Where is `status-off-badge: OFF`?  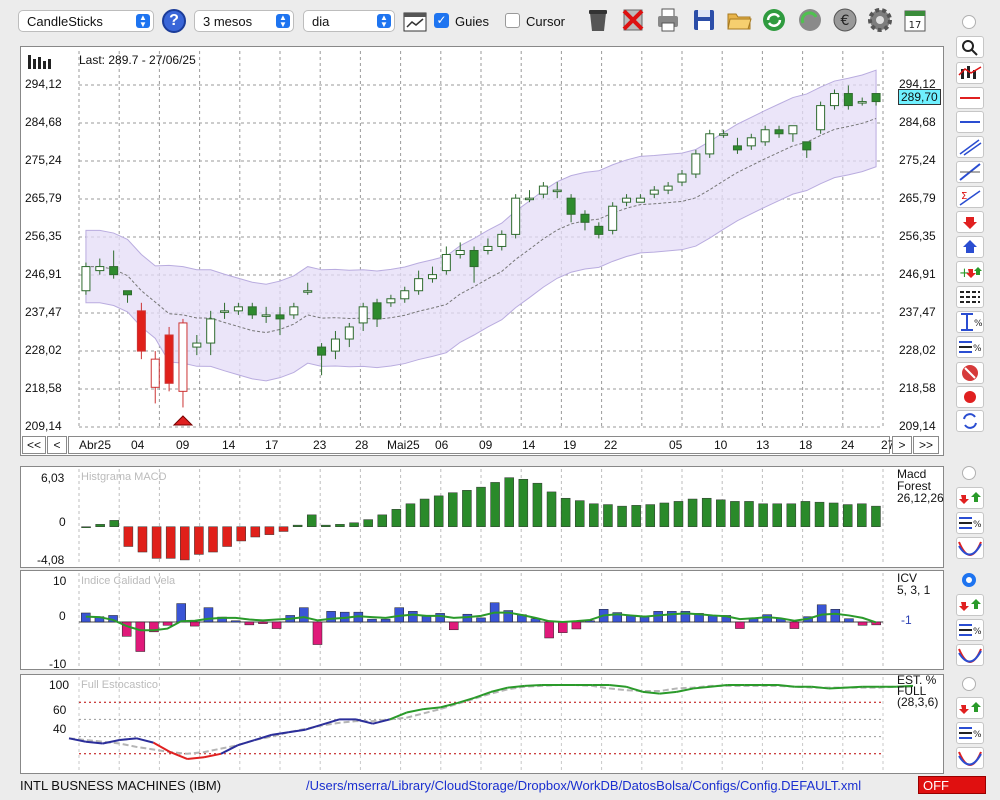 status-off-badge: OFF is located at coordinates (952, 785).